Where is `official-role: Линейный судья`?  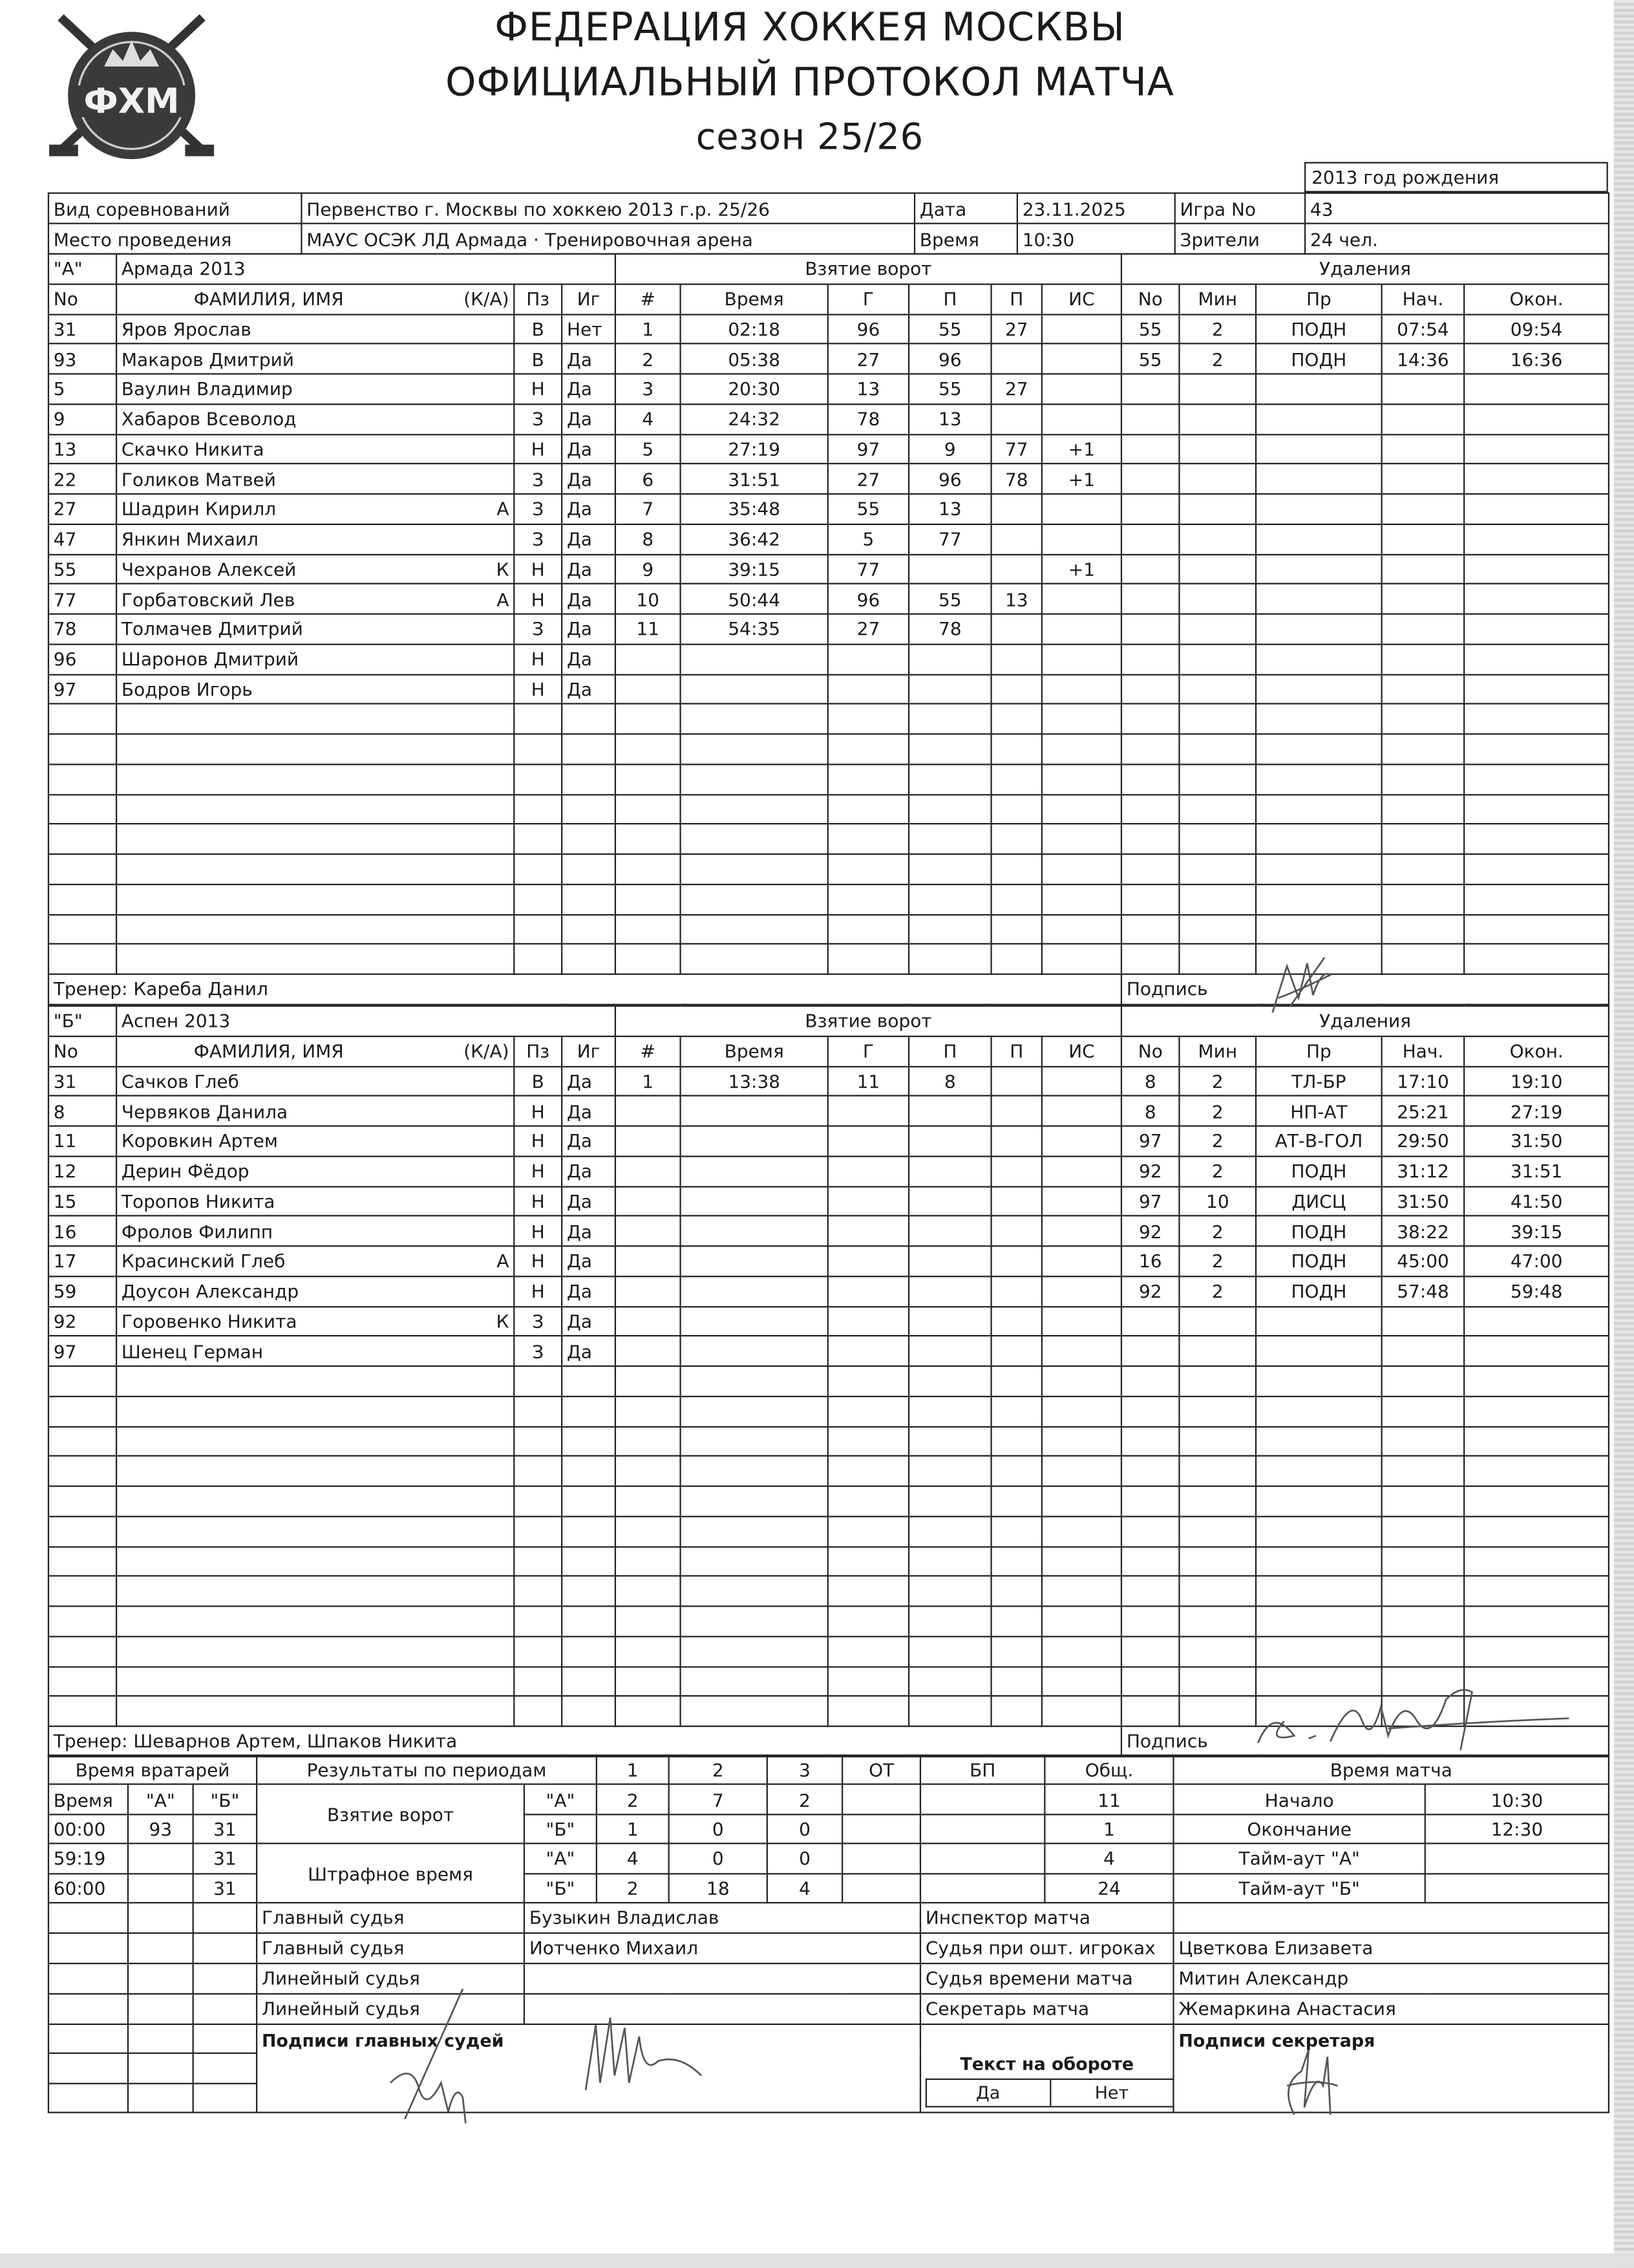 official-role: Линейный судья is located at coordinates (391, 1978).